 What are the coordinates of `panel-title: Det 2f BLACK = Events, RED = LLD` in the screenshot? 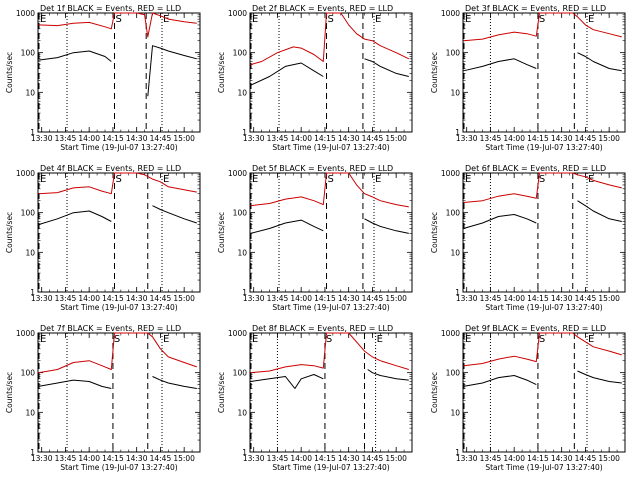 It's located at (322, 8).